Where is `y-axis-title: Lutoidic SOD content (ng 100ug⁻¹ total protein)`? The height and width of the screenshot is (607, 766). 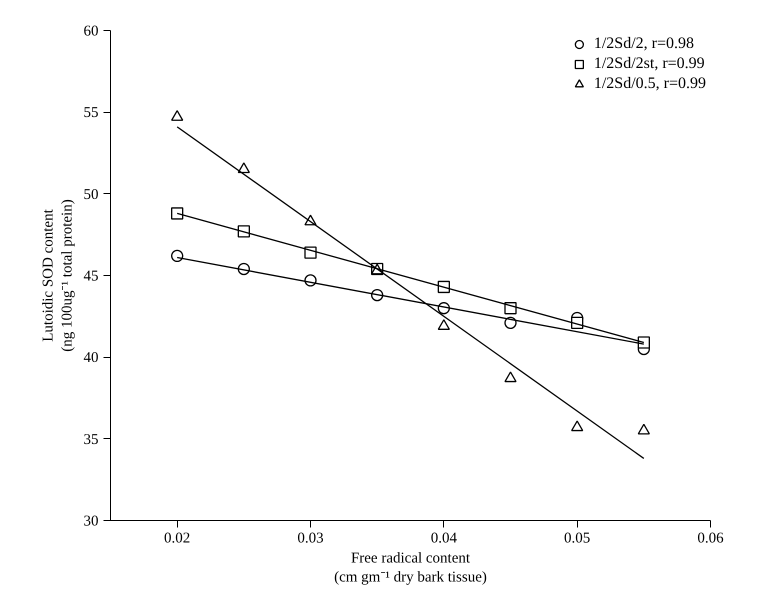
y-axis-title: Lutoidic SOD content (ng 100ug⁻¹ total protein) is located at coordinates (58, 275).